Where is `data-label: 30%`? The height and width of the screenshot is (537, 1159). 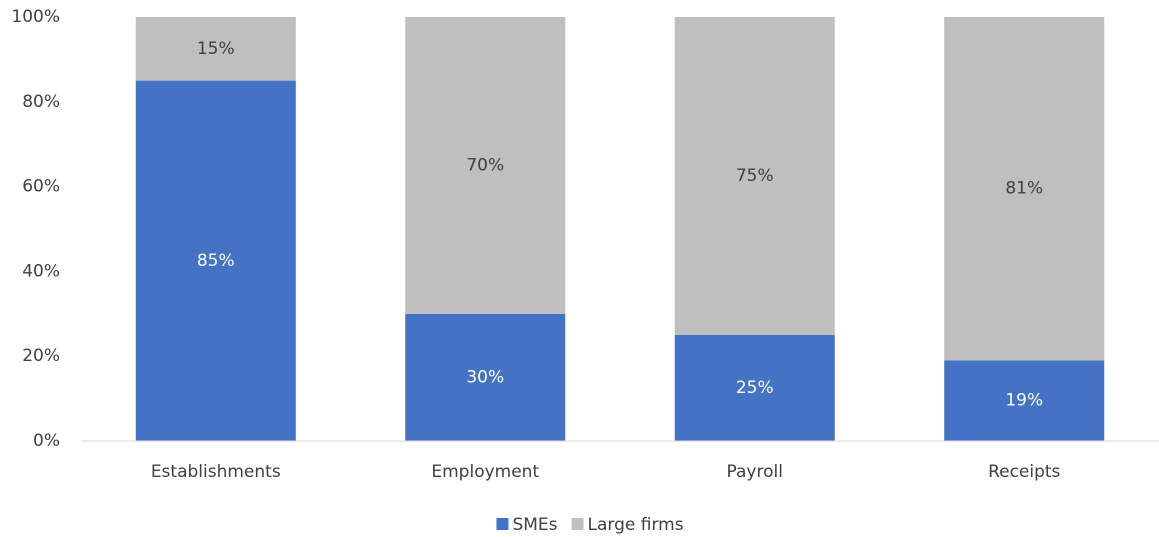 data-label: 30% is located at coordinates (485, 377).